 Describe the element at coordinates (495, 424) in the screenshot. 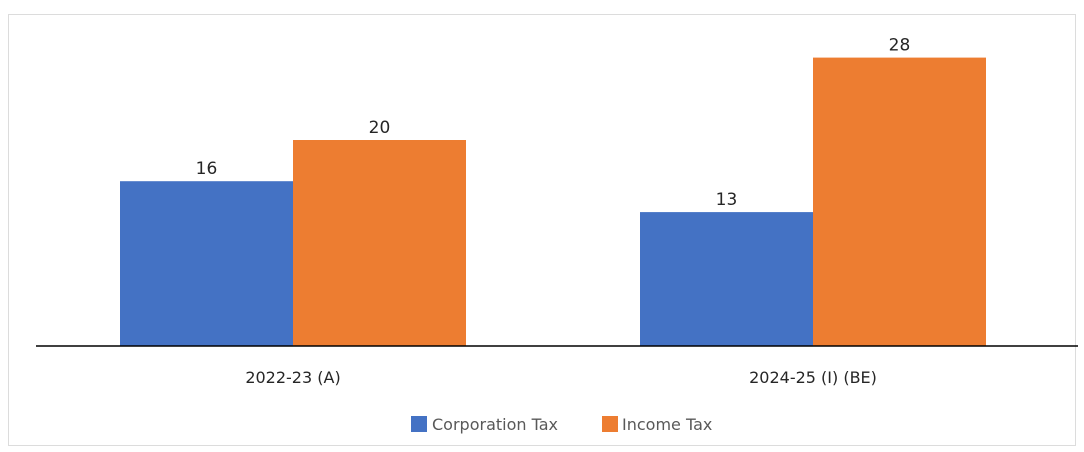

I see `legend-label-corporation-tax: Corporation Tax` at that location.